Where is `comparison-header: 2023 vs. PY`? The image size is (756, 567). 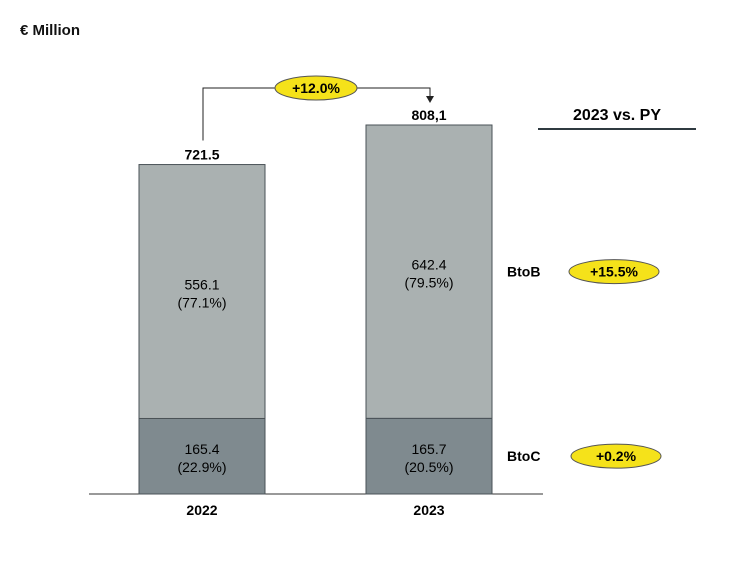
comparison-header: 2023 vs. PY is located at coordinates (617, 115).